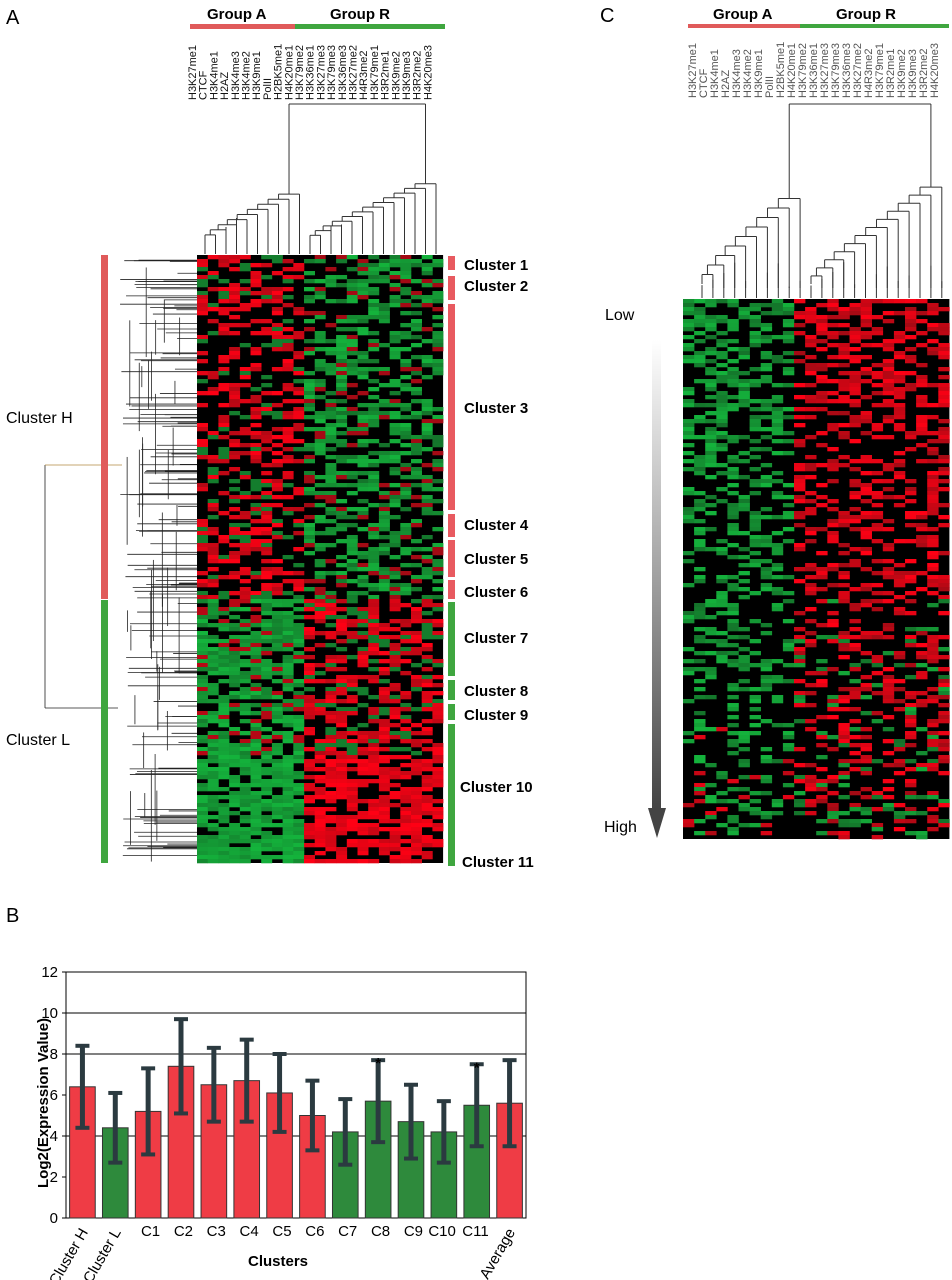 Image resolution: width=952 pixels, height=1280 pixels. What do you see at coordinates (49, 1013) in the screenshot?
I see `y-tick-label: 10` at bounding box center [49, 1013].